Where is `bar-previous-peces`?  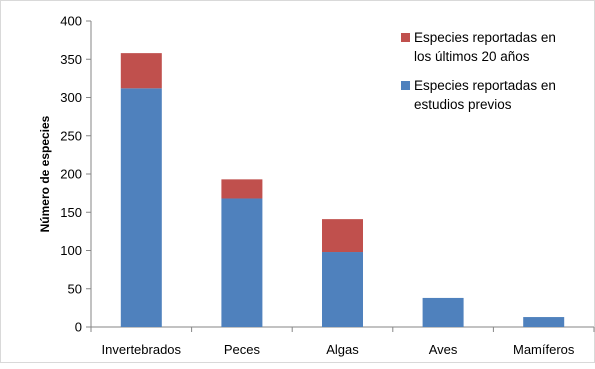 bar-previous-peces is located at coordinates (242, 262).